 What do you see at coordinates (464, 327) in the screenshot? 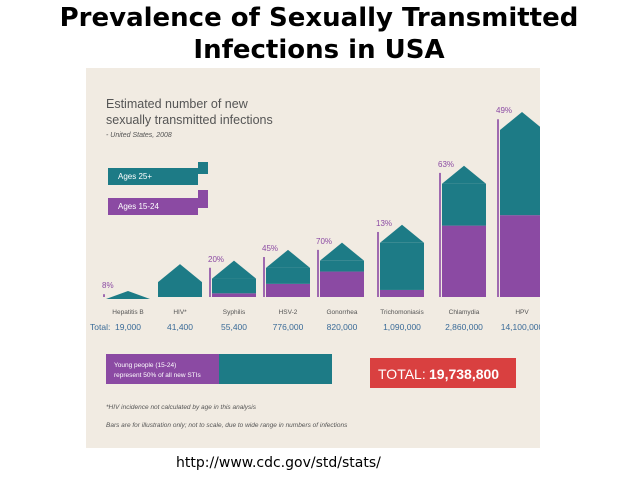
I see `total-value-chlamydia: 2,860,000` at bounding box center [464, 327].